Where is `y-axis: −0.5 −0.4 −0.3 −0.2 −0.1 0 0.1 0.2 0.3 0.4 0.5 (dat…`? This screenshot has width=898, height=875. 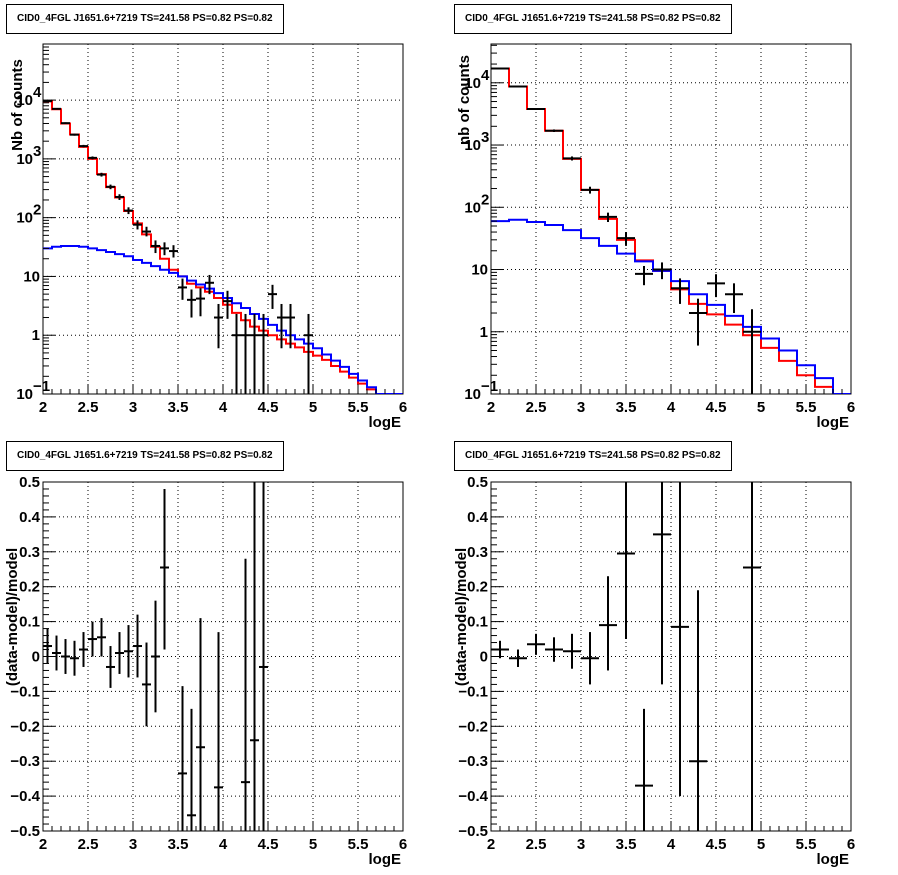
y-axis: −0.5 −0.4 −0.3 −0.2 −0.1 0 0.1 0.2 0.3 0.4 0.5 (dat… is located at coordinates (478, 657).